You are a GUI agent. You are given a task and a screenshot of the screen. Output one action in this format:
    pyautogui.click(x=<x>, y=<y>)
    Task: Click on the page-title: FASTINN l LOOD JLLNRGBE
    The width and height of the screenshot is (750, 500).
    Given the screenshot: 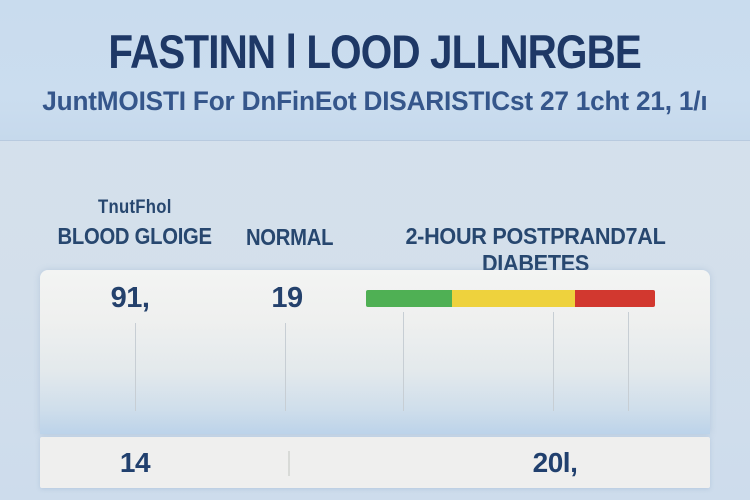 What is the action you would take?
    pyautogui.click(x=375, y=51)
    